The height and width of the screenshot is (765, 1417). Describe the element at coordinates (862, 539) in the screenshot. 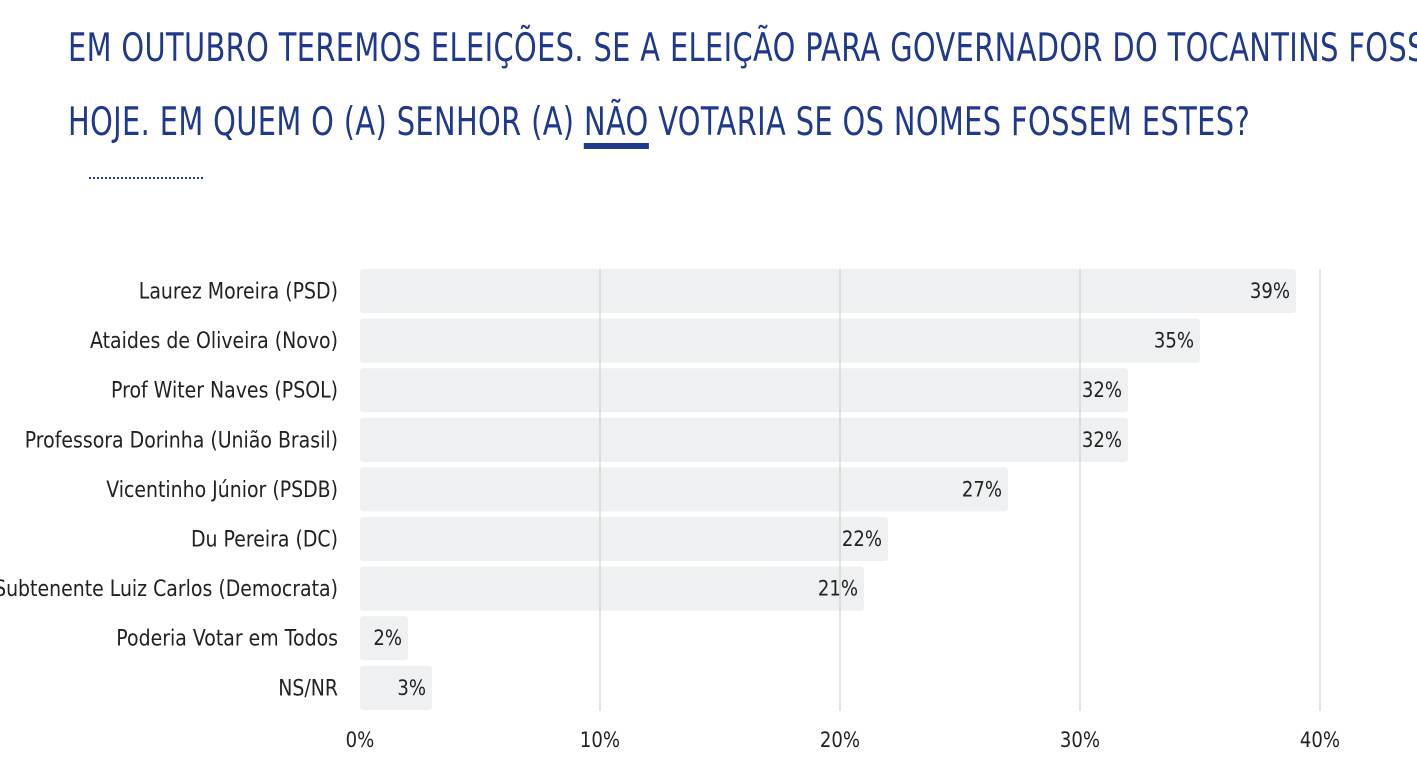

I see `data-label-5: 22%` at that location.